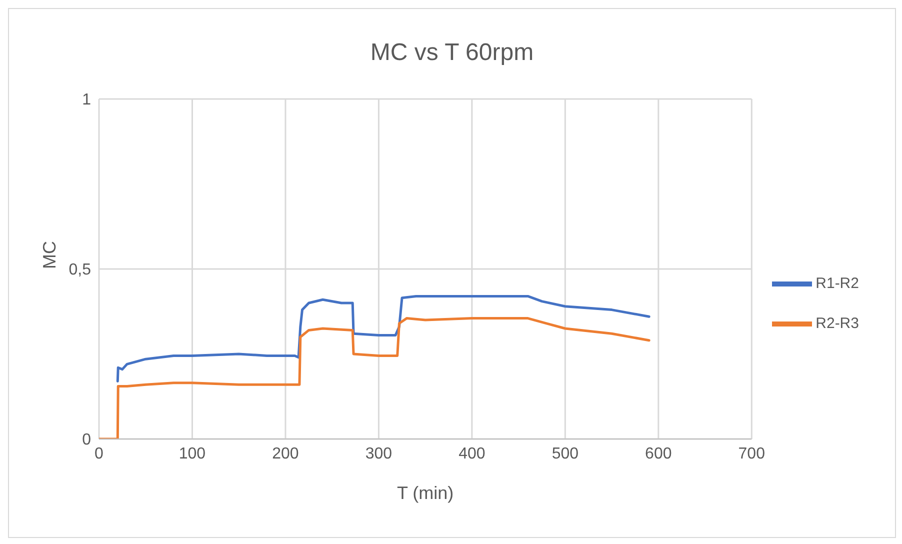 This screenshot has height=544, width=902. I want to click on y-axis-title: MC, so click(49, 255).